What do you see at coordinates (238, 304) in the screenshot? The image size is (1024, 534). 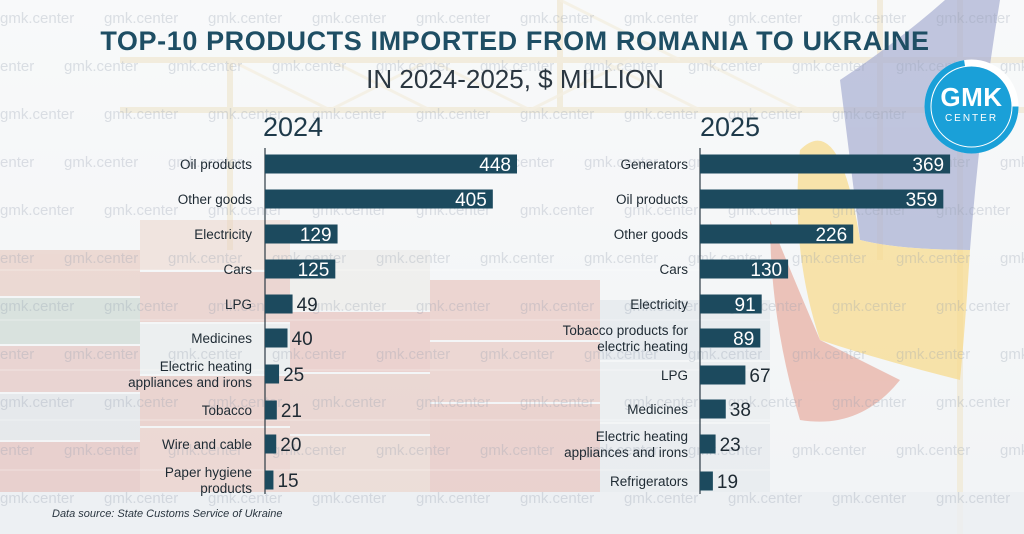 I see `category-label-2024-5: LPG` at bounding box center [238, 304].